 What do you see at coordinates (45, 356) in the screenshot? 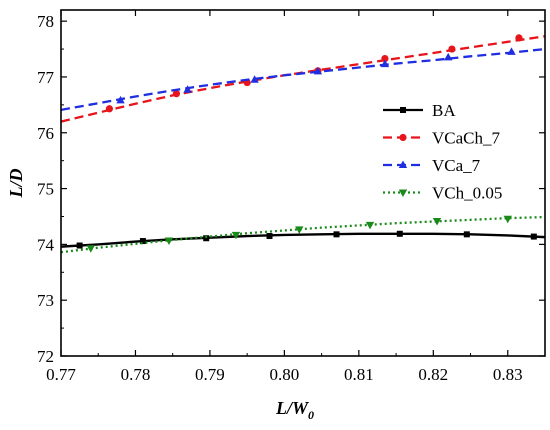
I see `y-tick-label: 72` at bounding box center [45, 356].